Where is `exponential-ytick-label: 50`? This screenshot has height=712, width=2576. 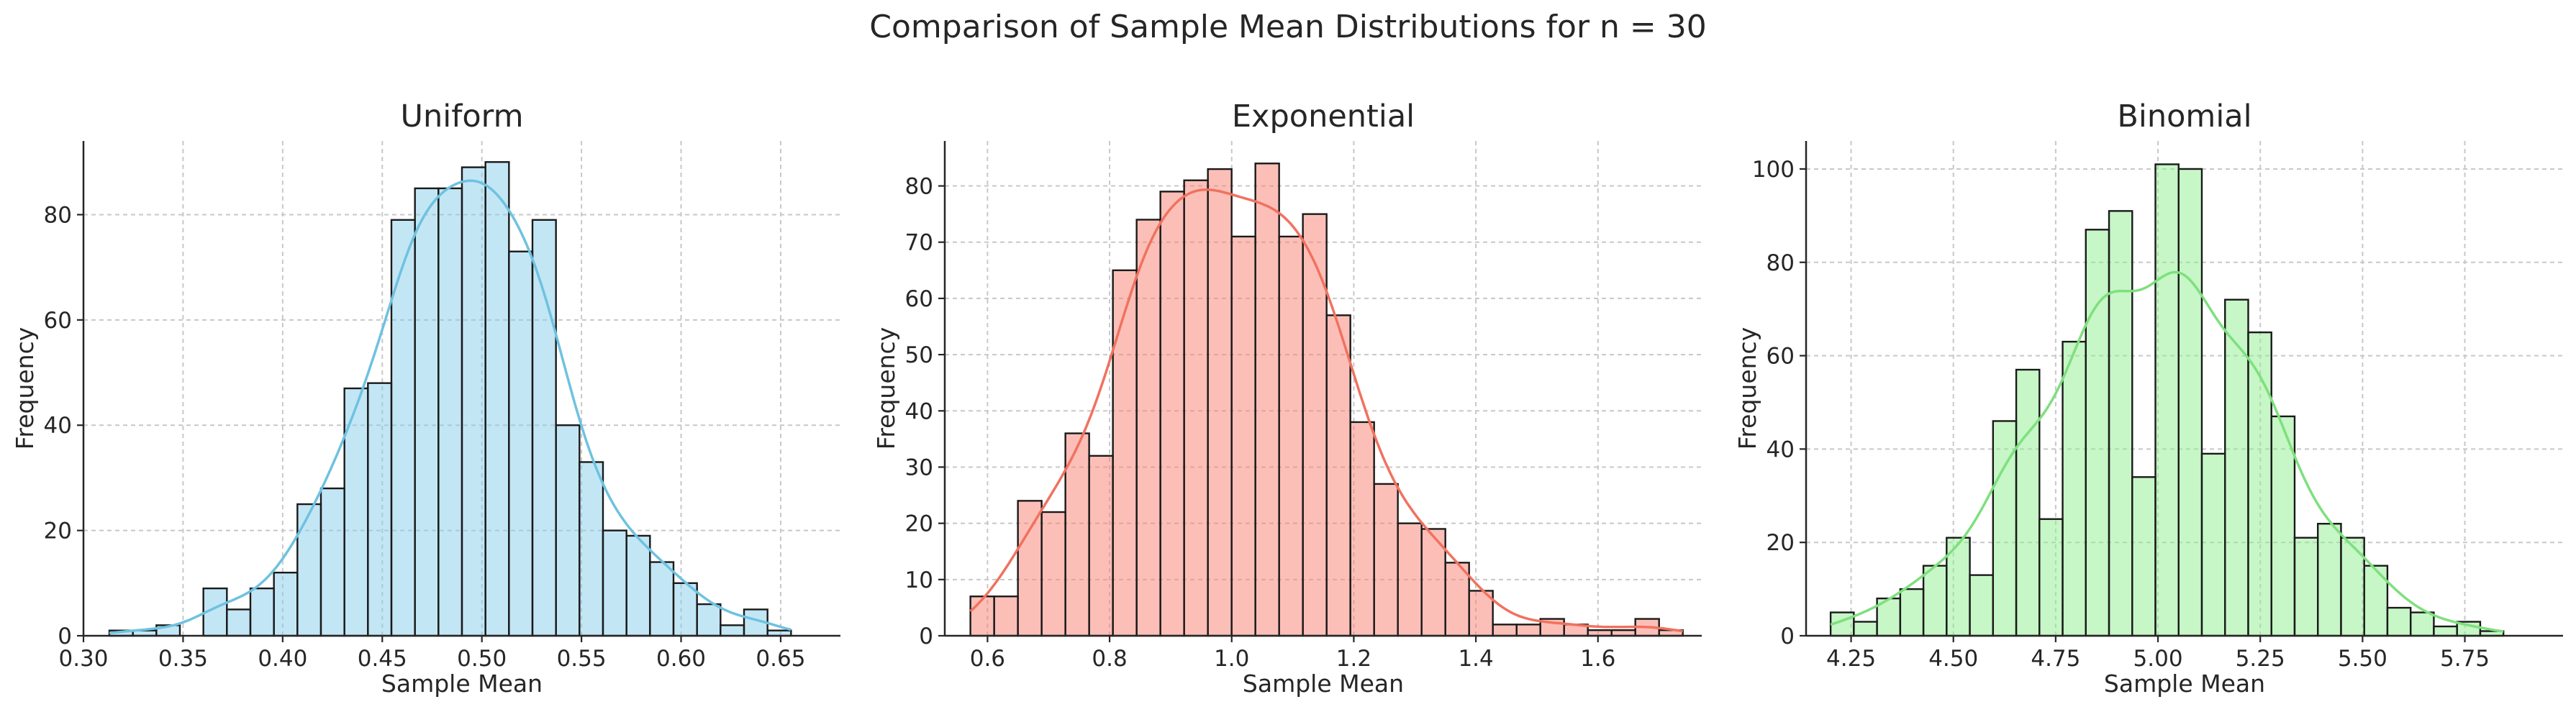
exponential-ytick-label: 50 is located at coordinates (919, 355).